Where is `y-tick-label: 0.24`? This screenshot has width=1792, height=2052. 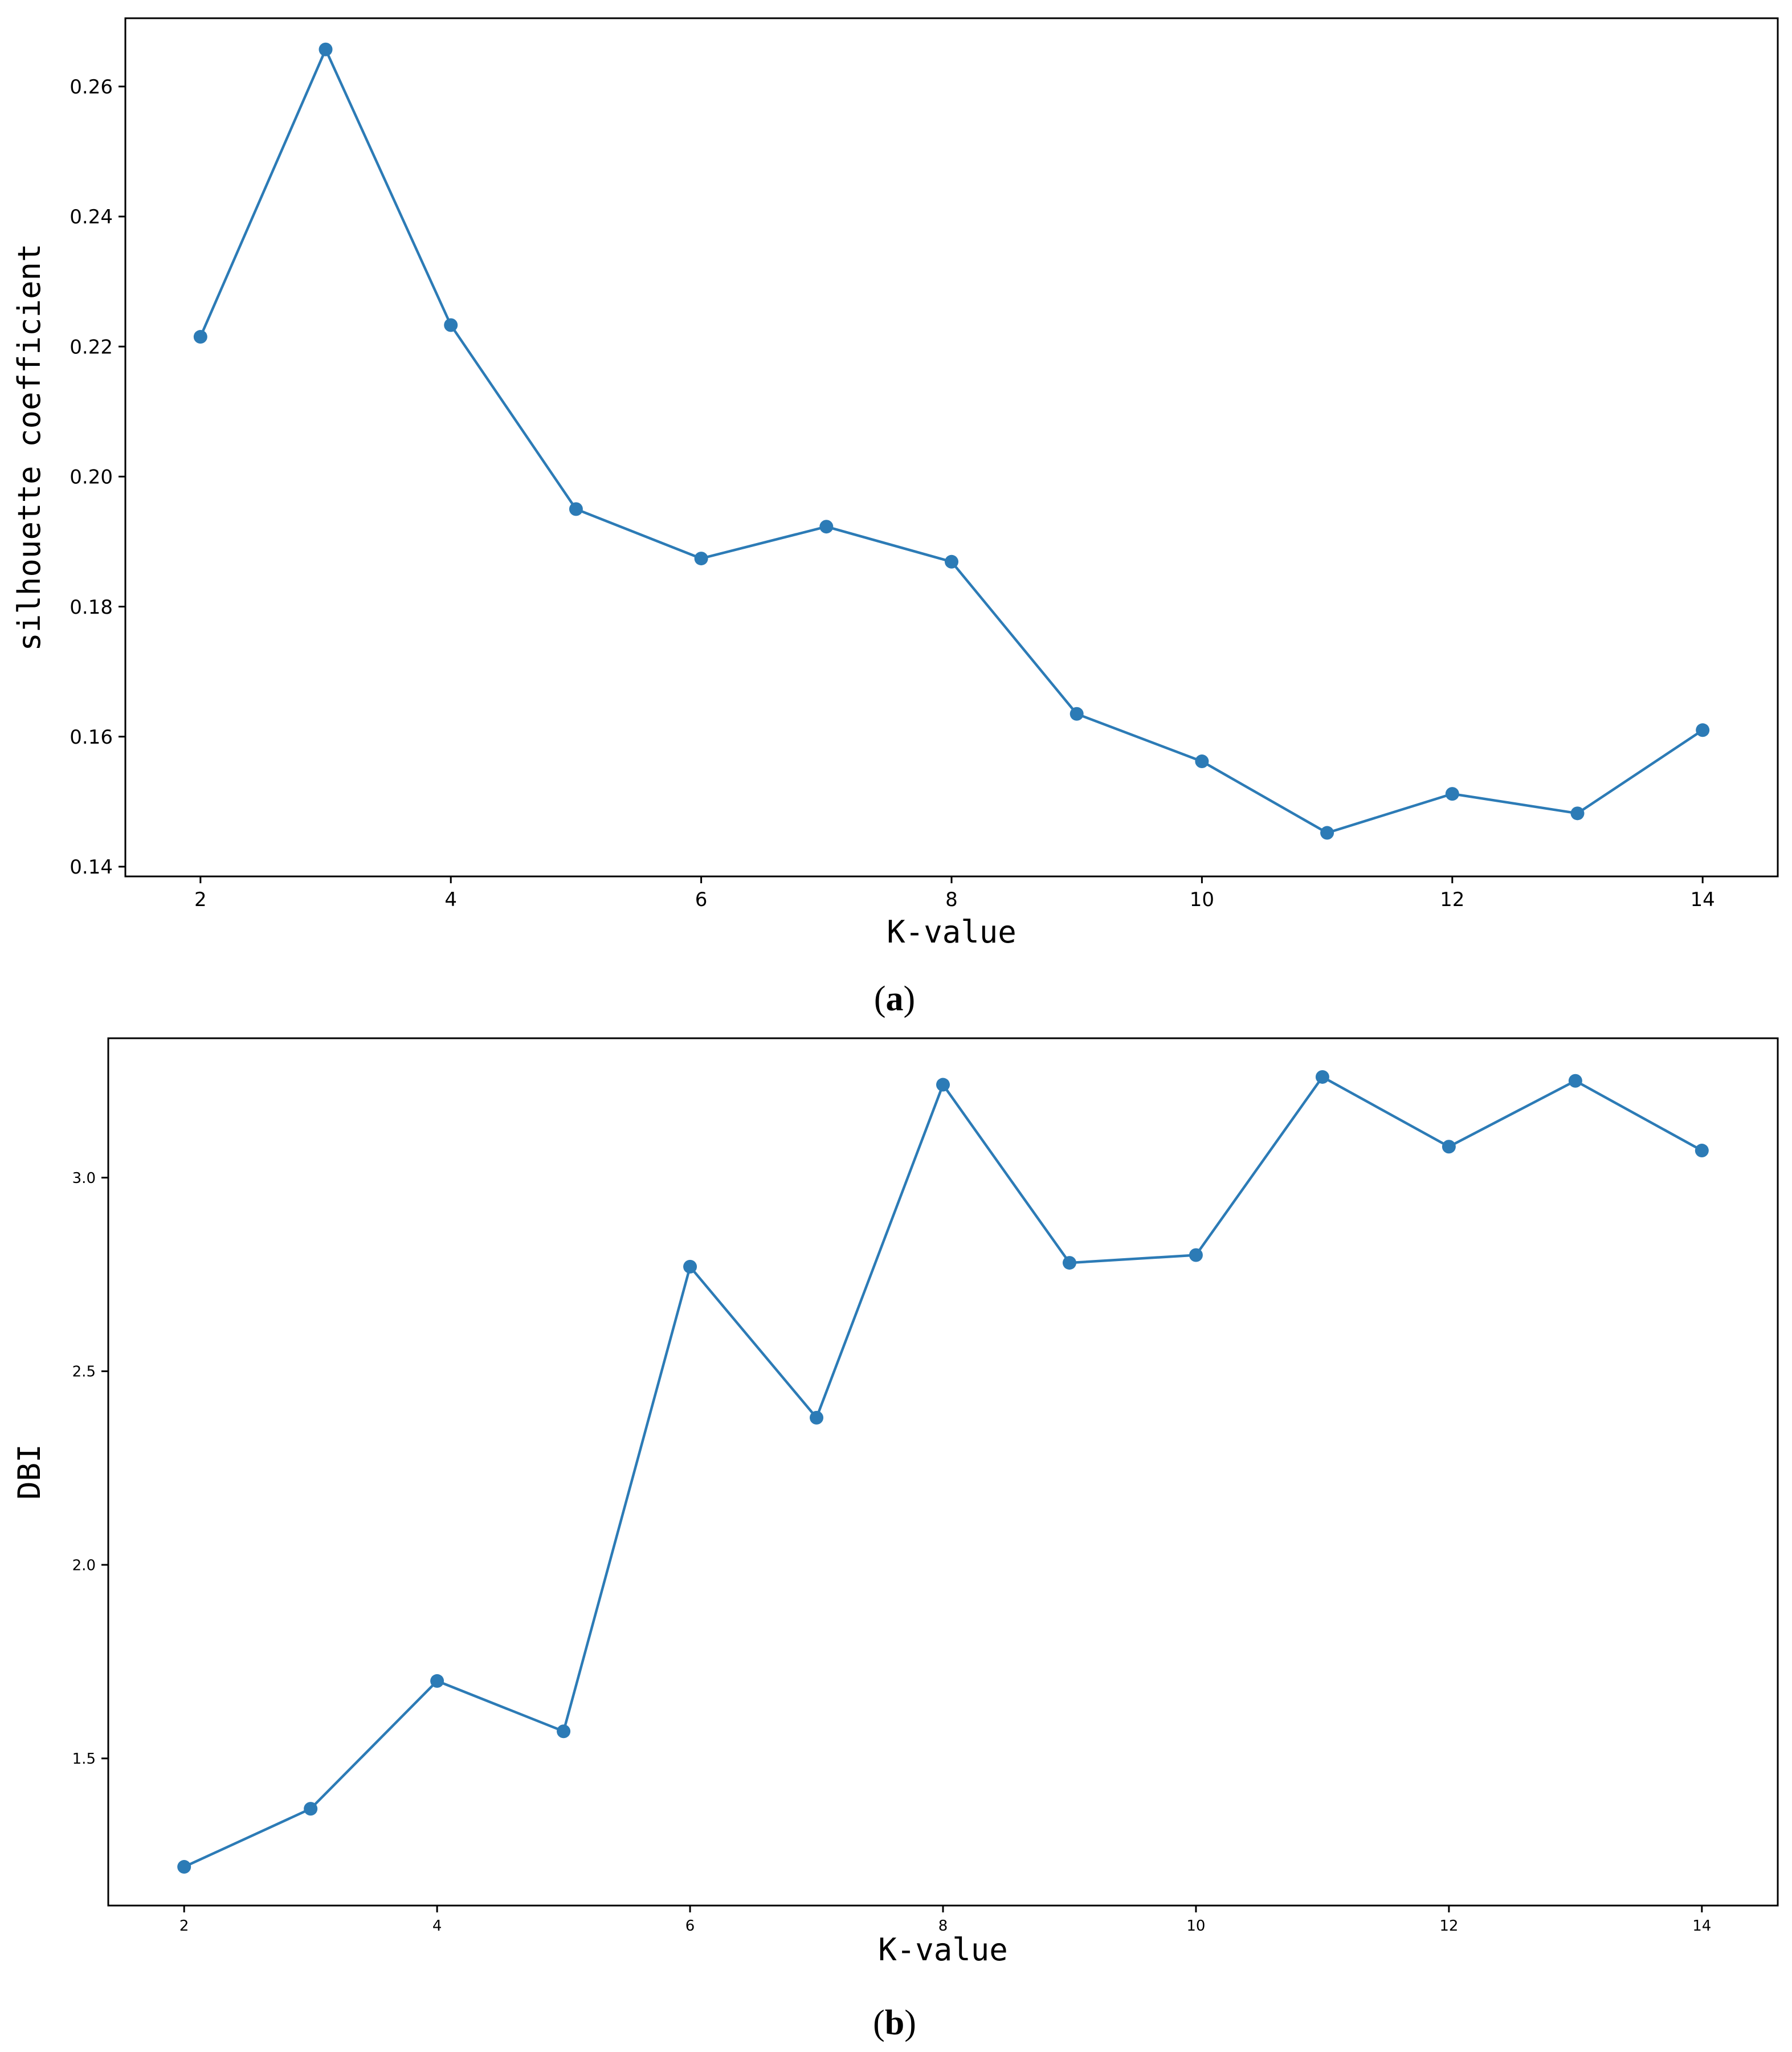
y-tick-label: 0.24 is located at coordinates (91, 217).